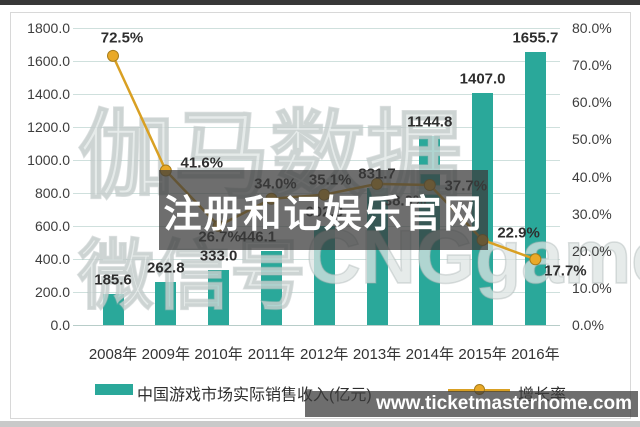  I want to click on center-watermark-overlay: 注册和记娱乐官网, so click(323, 210).